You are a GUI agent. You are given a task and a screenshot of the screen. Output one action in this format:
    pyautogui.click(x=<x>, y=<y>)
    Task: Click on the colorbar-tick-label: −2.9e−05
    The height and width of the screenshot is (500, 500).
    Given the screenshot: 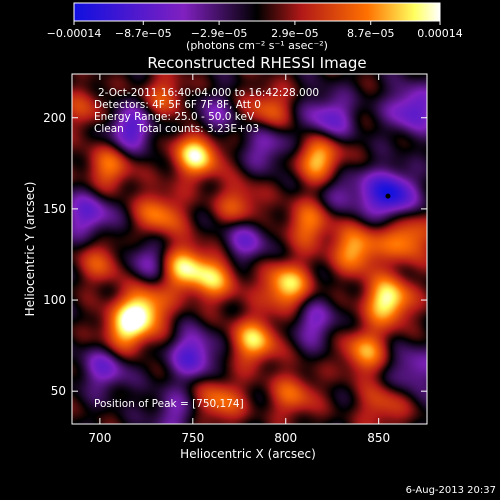 What is the action you would take?
    pyautogui.click(x=219, y=33)
    